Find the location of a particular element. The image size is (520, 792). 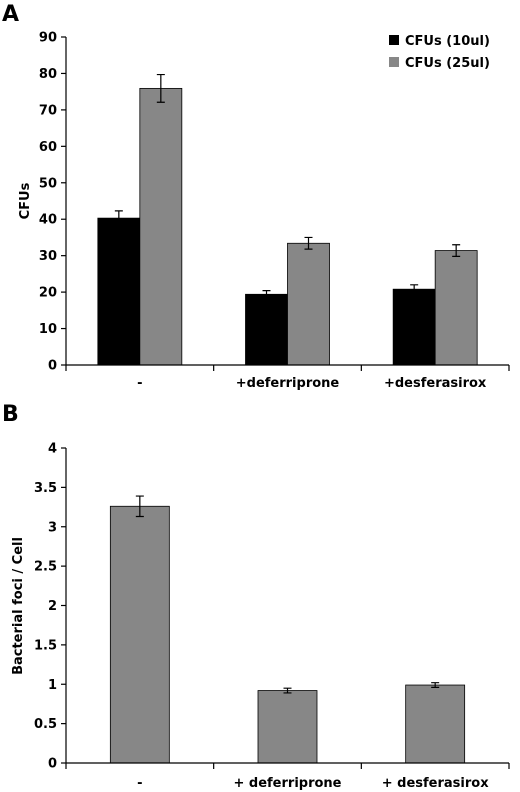

panel-b-y-tick-label-1: 0.5 is located at coordinates (45, 724).